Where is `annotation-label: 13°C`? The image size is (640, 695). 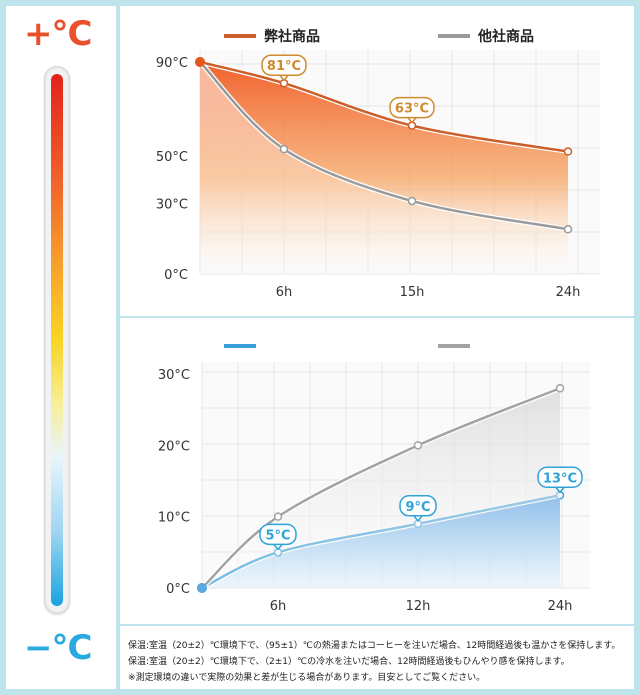
annotation-label: 13°C is located at coordinates (560, 478).